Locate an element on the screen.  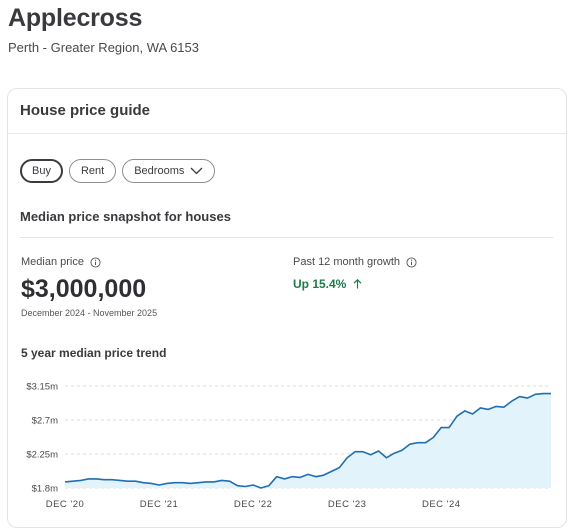
x-tick-label: DEC '24 is located at coordinates (441, 504).